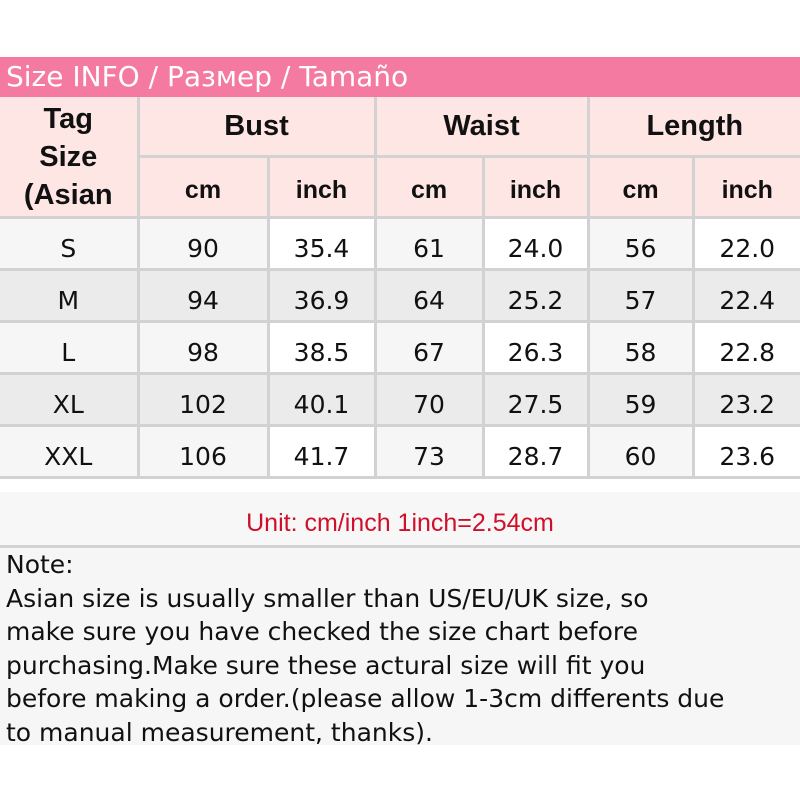 Image resolution: width=800 pixels, height=800 pixels. Describe the element at coordinates (640, 295) in the screenshot. I see `value-cell: 57` at that location.